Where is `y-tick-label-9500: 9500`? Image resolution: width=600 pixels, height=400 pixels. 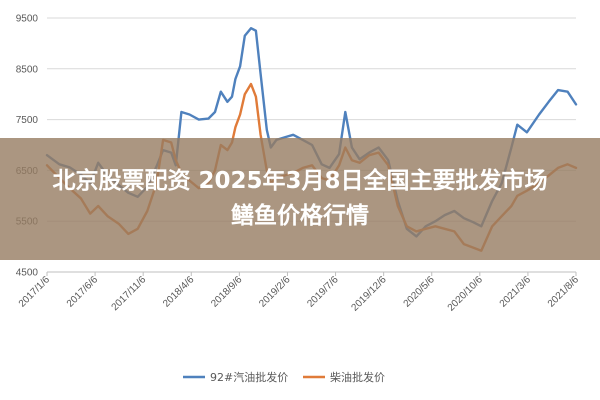 y-tick-label-9500: 9500 is located at coordinates (27, 19).